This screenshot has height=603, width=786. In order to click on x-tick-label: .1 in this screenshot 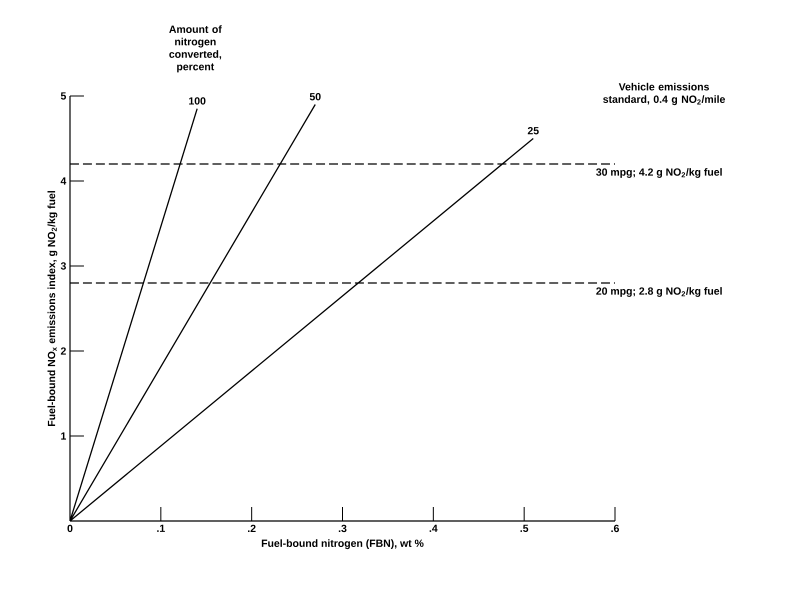, I will do `click(161, 528)`.